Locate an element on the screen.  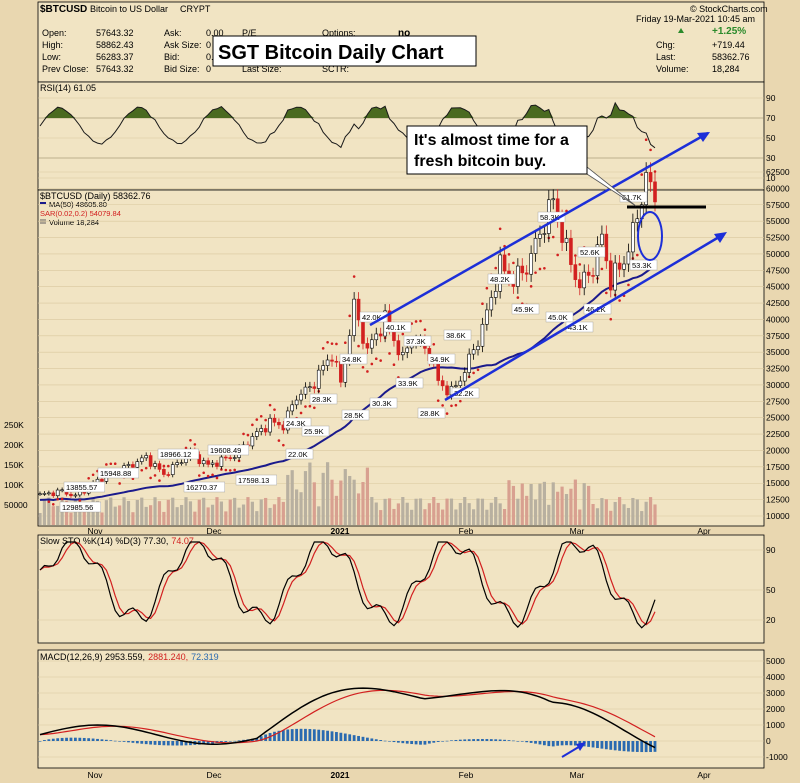
mid-stat-label: Bid: is located at coordinates (172, 57).